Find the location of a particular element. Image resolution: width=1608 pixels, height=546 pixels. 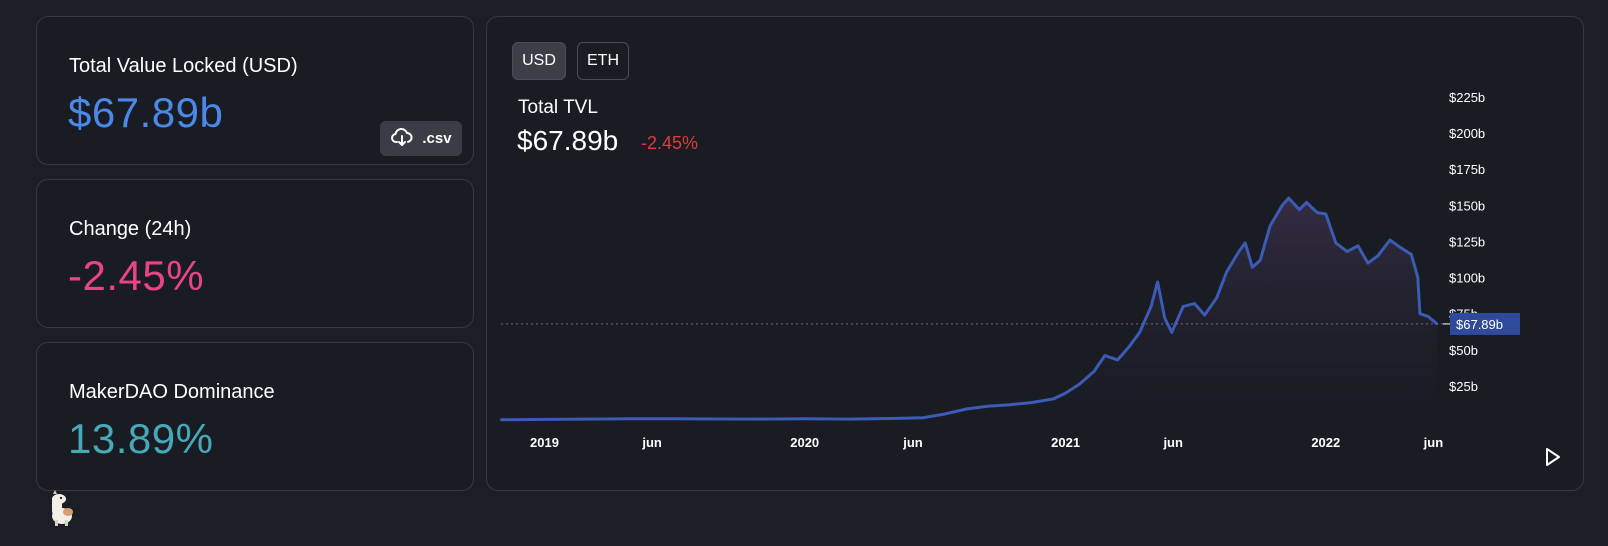

tvl-value: $67.89b is located at coordinates (146, 112).